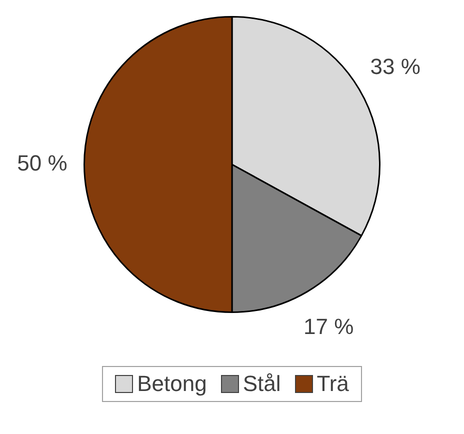 The width and height of the screenshot is (464, 434). Describe the element at coordinates (42, 163) in the screenshot. I see `data-label: 50 %` at that location.